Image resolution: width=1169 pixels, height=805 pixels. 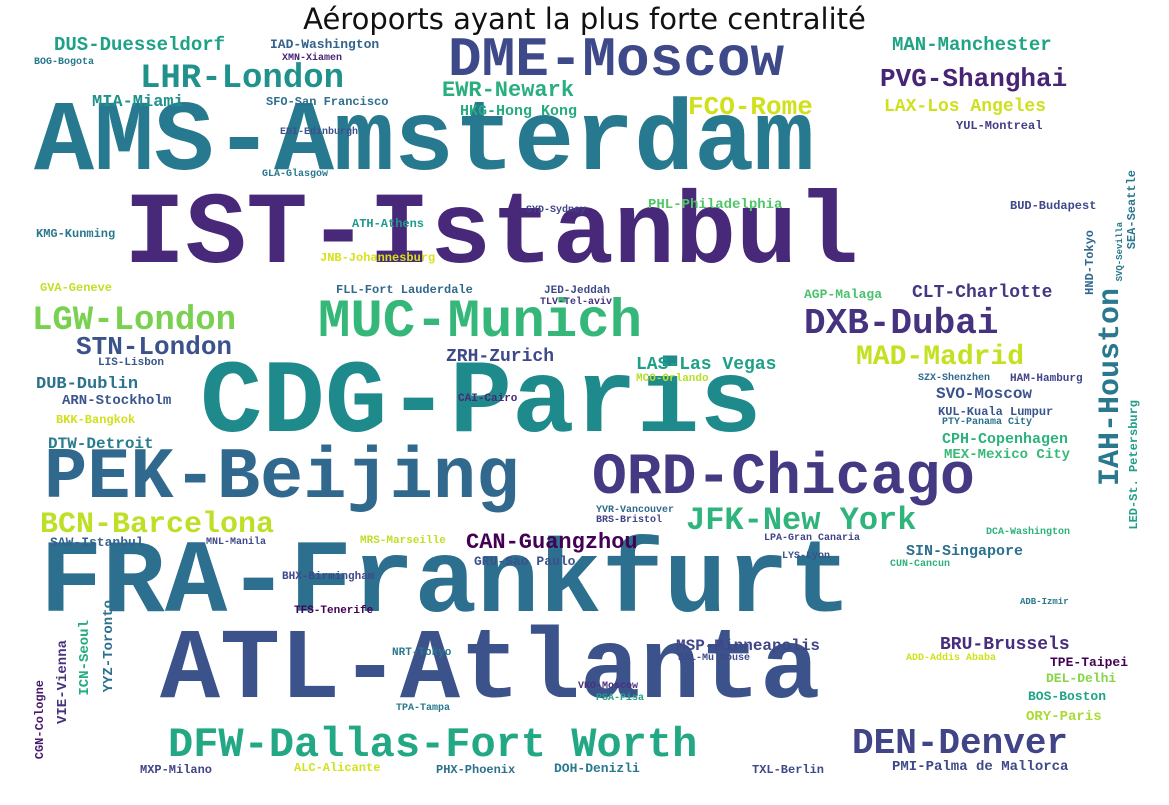 I want to click on word-jnb-johannesburg: JNB-Johannesburg, so click(x=378, y=258).